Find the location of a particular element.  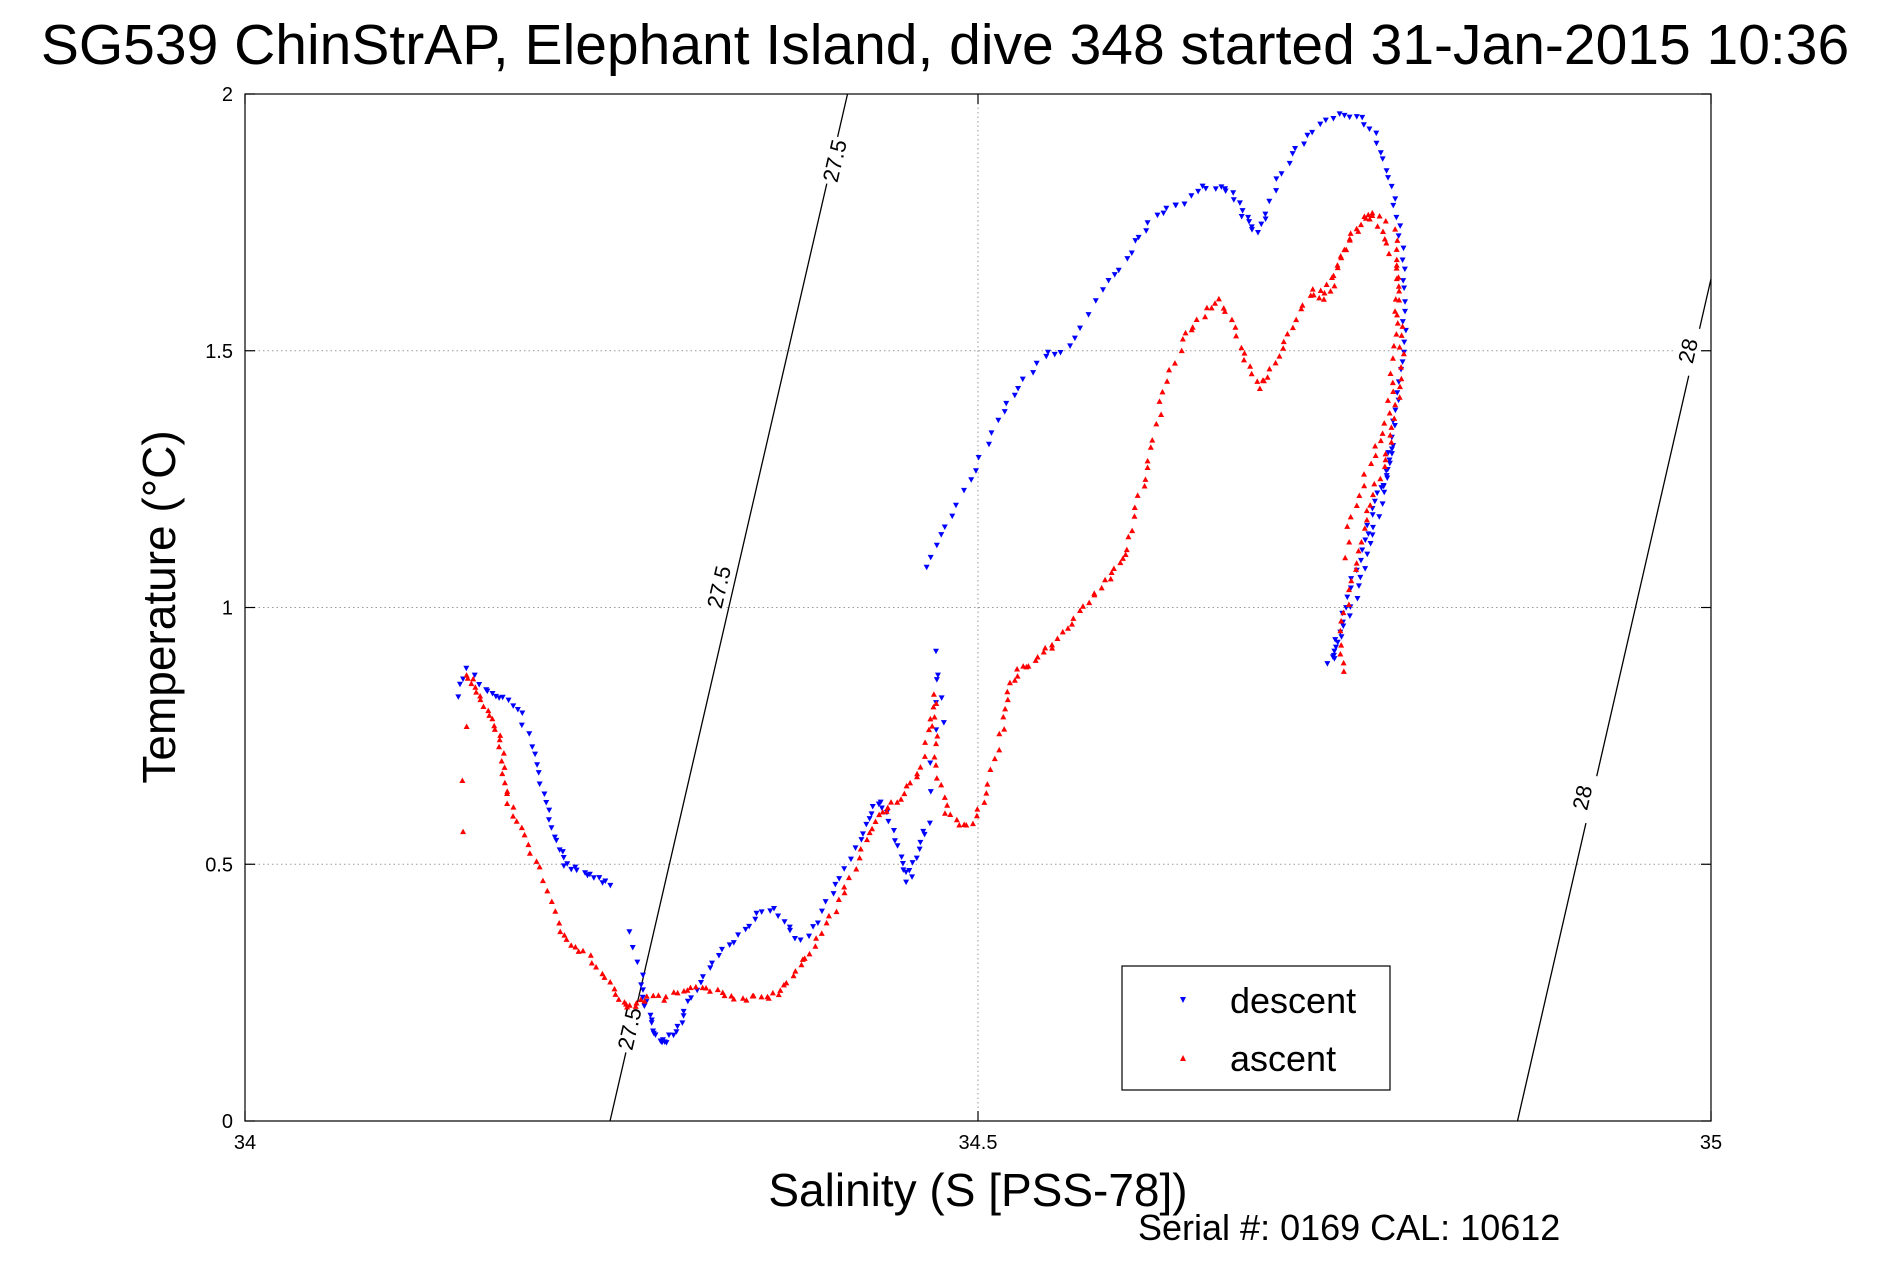

x-tick-label: 34.5 is located at coordinates (978, 1143).